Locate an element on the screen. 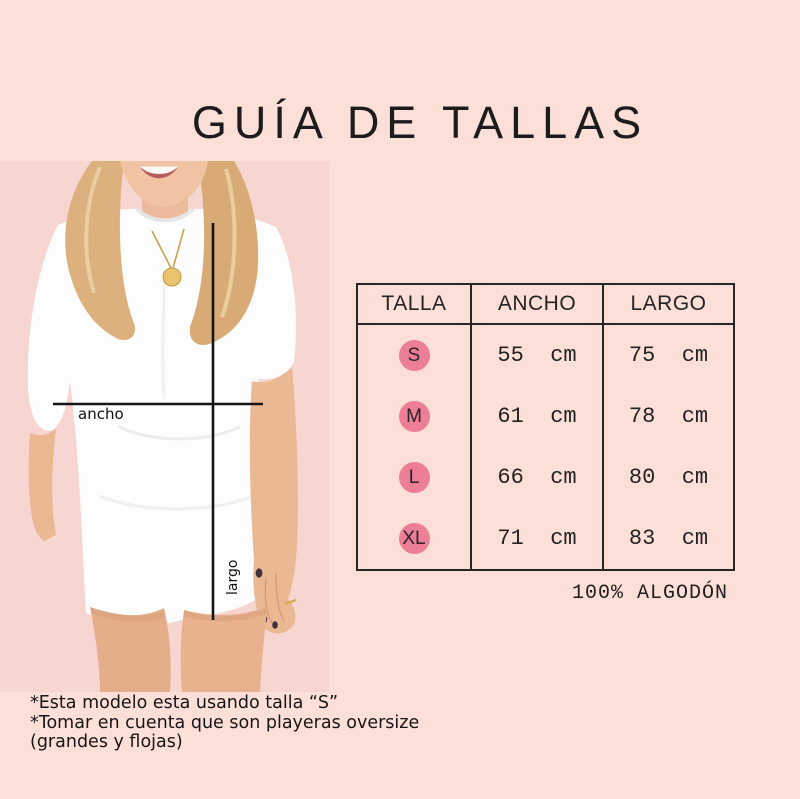 The image size is (800, 799). largo-cell: 83 cm is located at coordinates (667, 538).